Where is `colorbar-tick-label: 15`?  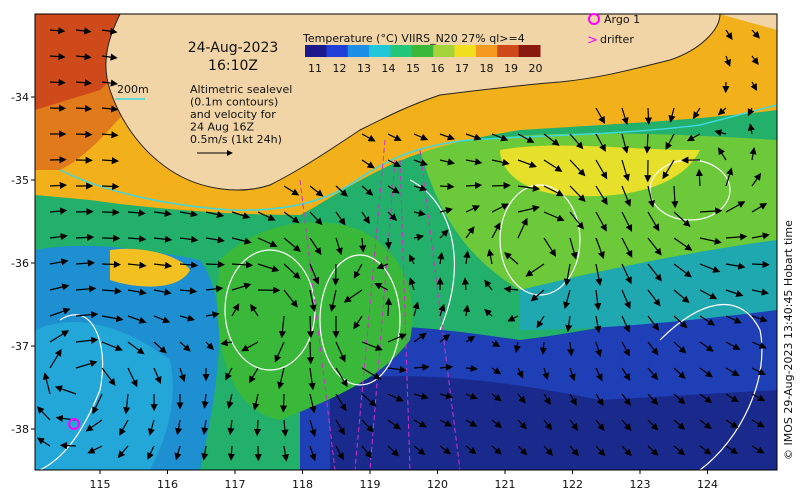
colorbar-tick-label: 15 is located at coordinates (413, 68).